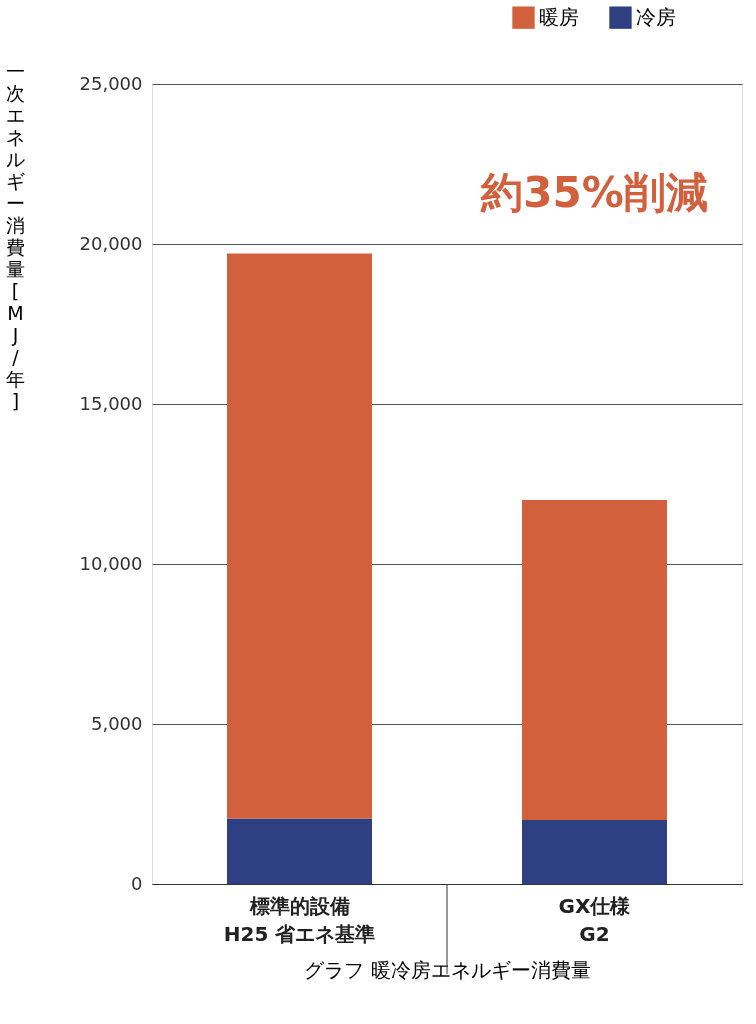  What do you see at coordinates (595, 919) in the screenshot?
I see `x-tick-label: GX仕様 G2` at bounding box center [595, 919].